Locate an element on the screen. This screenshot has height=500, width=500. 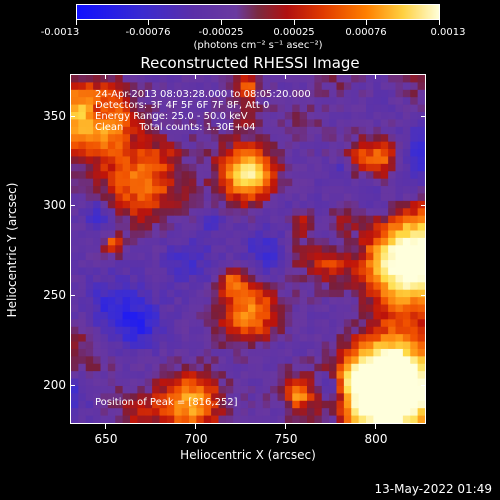
timestamp-footer: 13-May-2022 01:49 is located at coordinates (433, 489).